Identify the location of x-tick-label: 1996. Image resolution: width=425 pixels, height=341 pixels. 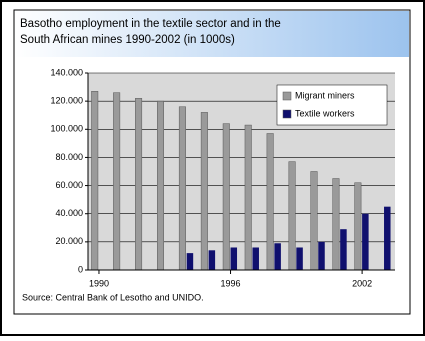
(231, 283).